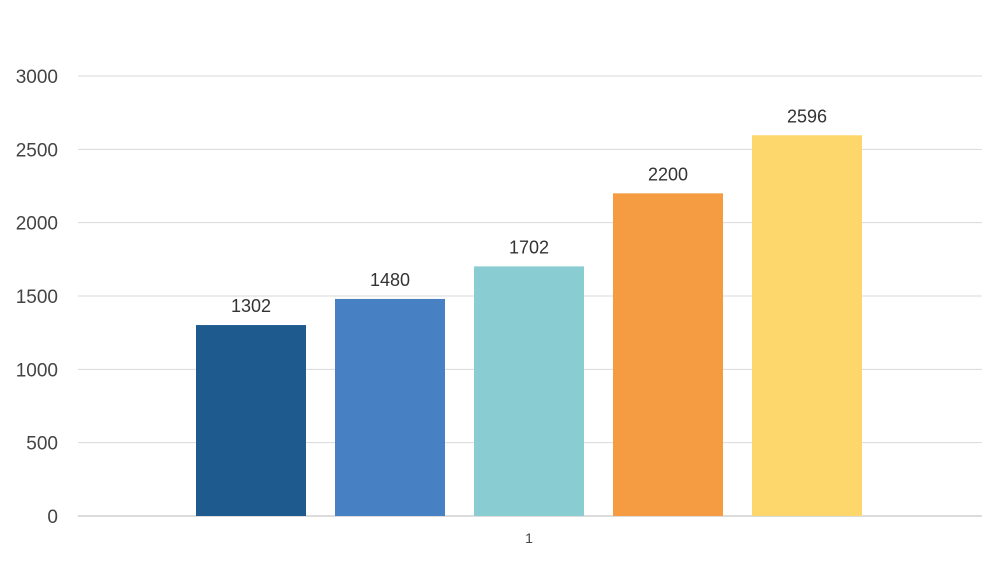 The height and width of the screenshot is (586, 1006). I want to click on y-tick-label-2000: 2000, so click(37, 224).